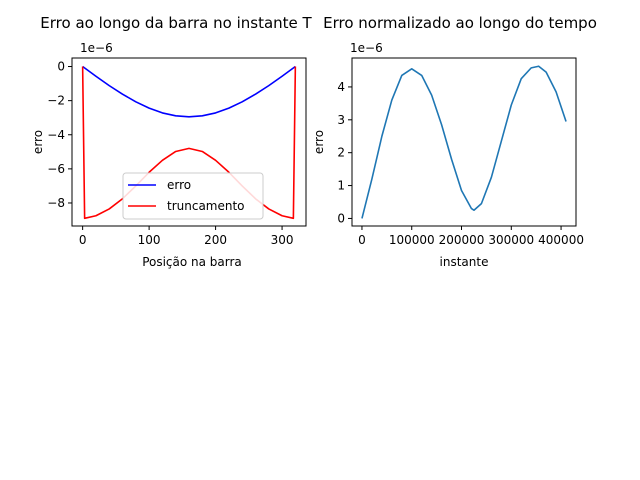 This screenshot has height=480, width=640. What do you see at coordinates (460, 23) in the screenshot?
I see `chart-title: Erro normalizado ao longo do tempo` at bounding box center [460, 23].